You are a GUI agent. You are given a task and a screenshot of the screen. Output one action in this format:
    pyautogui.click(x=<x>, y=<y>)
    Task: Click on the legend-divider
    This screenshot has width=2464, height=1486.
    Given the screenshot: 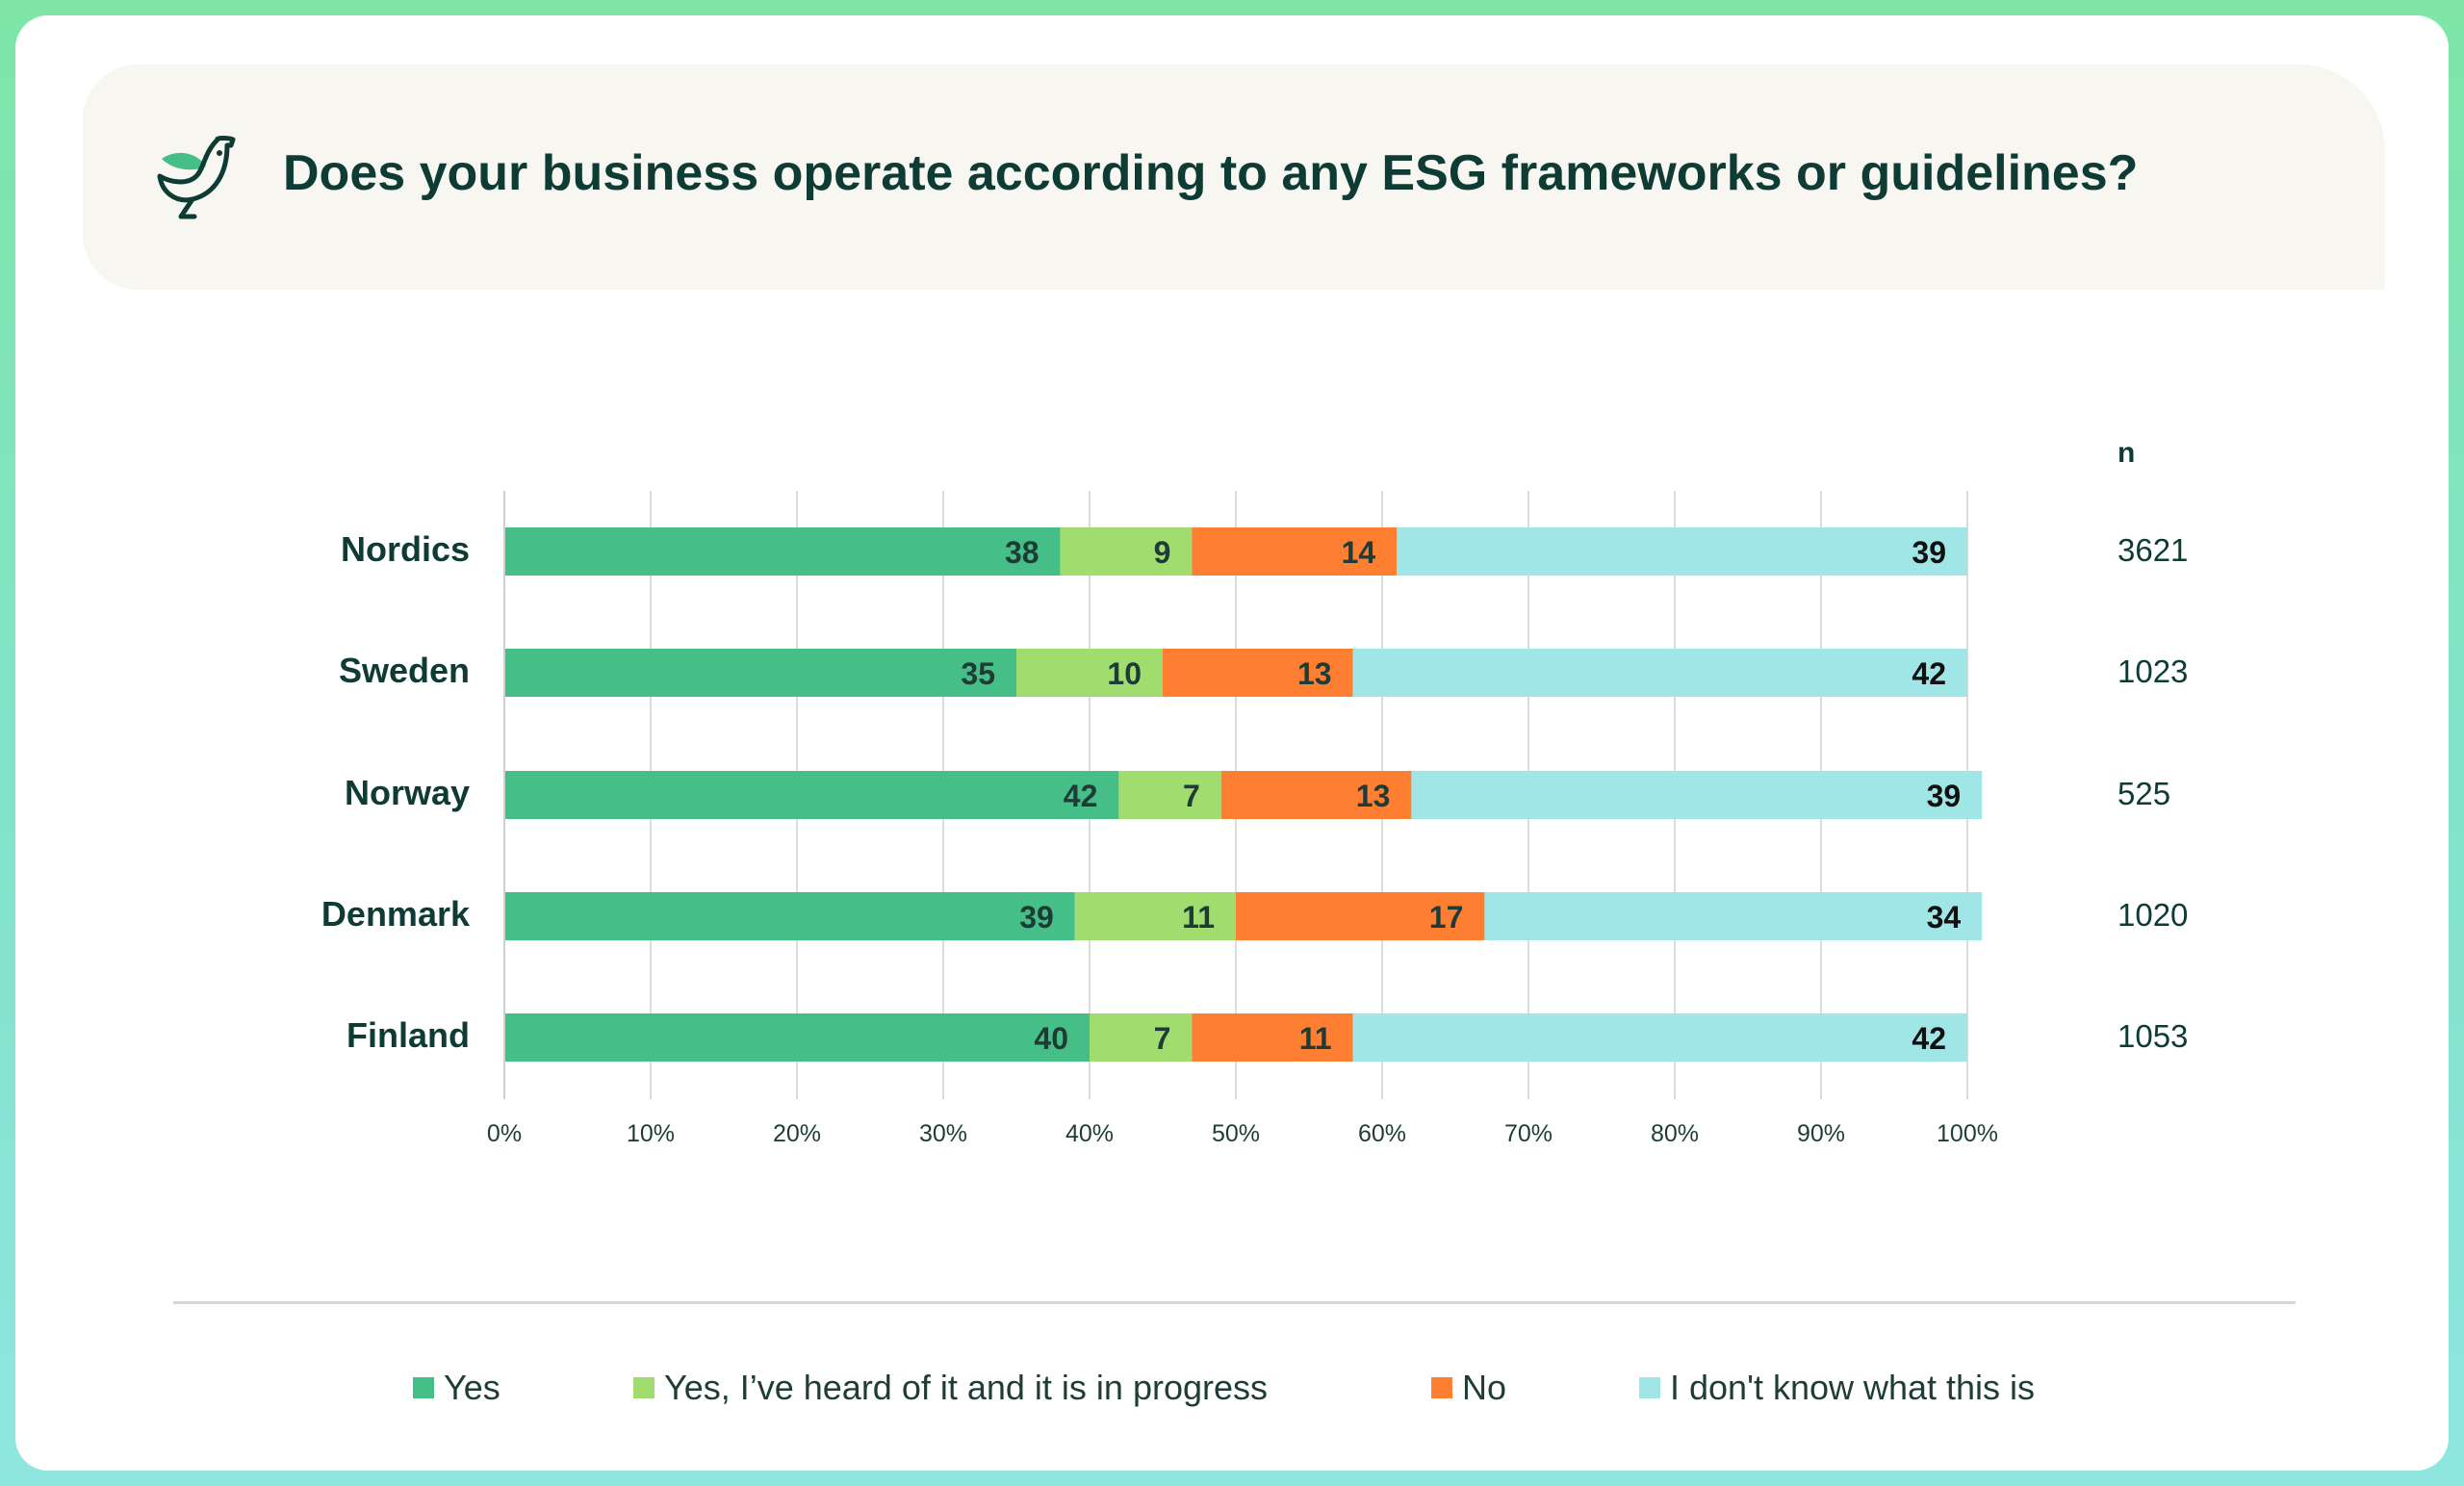 What is the action you would take?
    pyautogui.click(x=1234, y=1302)
    